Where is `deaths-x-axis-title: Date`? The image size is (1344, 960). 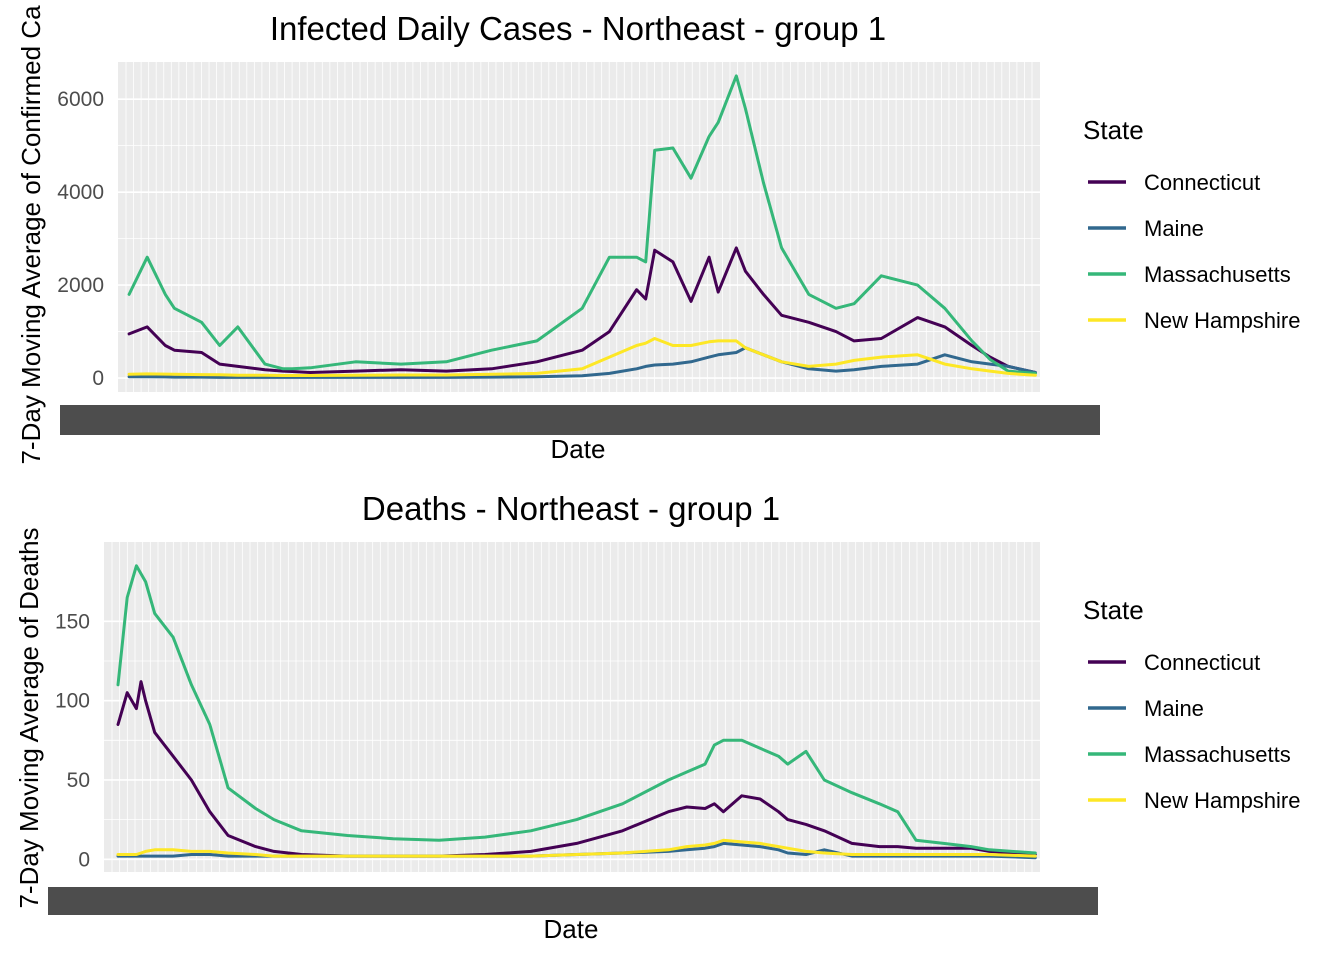 deaths-x-axis-title: Date is located at coordinates (571, 929).